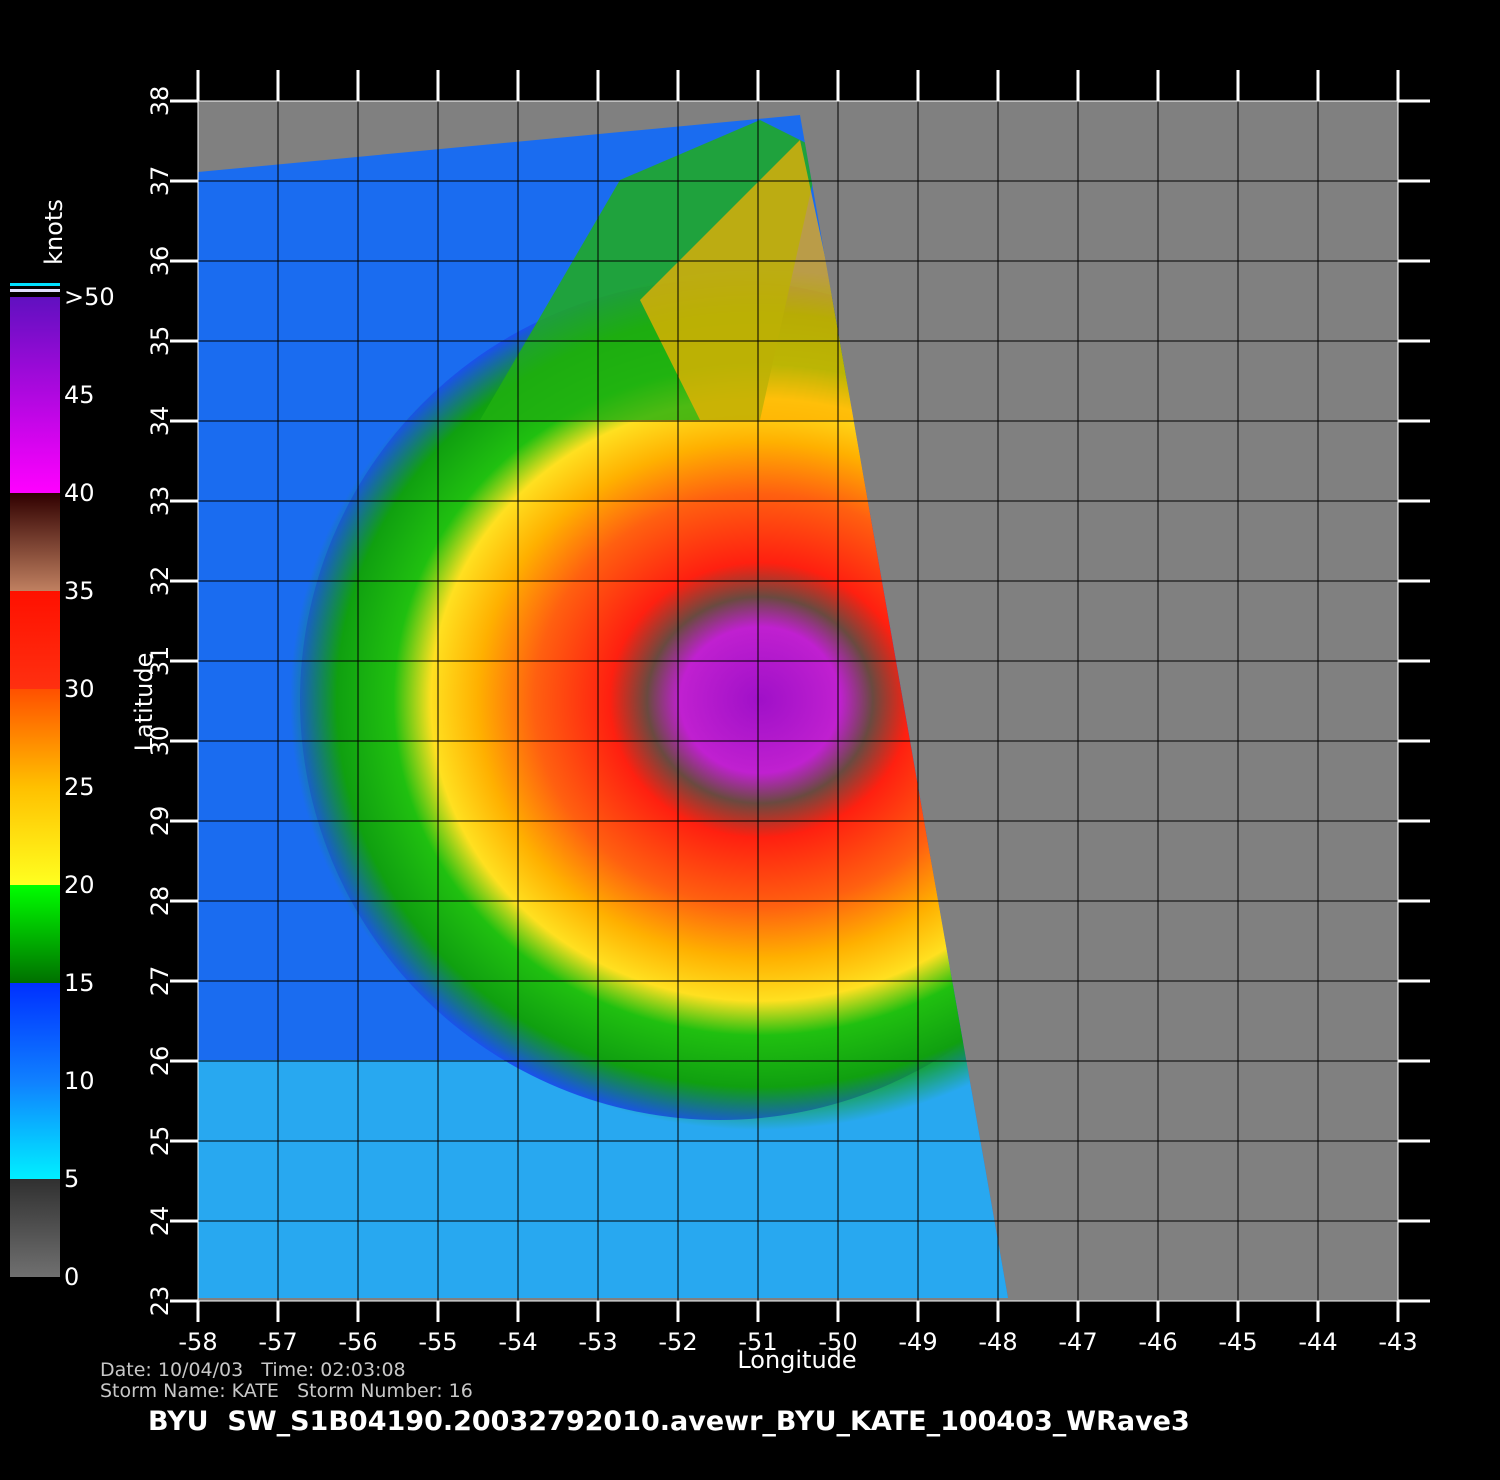  Describe the element at coordinates (160, 1141) in the screenshot. I see `y-tick-label: 25` at that location.